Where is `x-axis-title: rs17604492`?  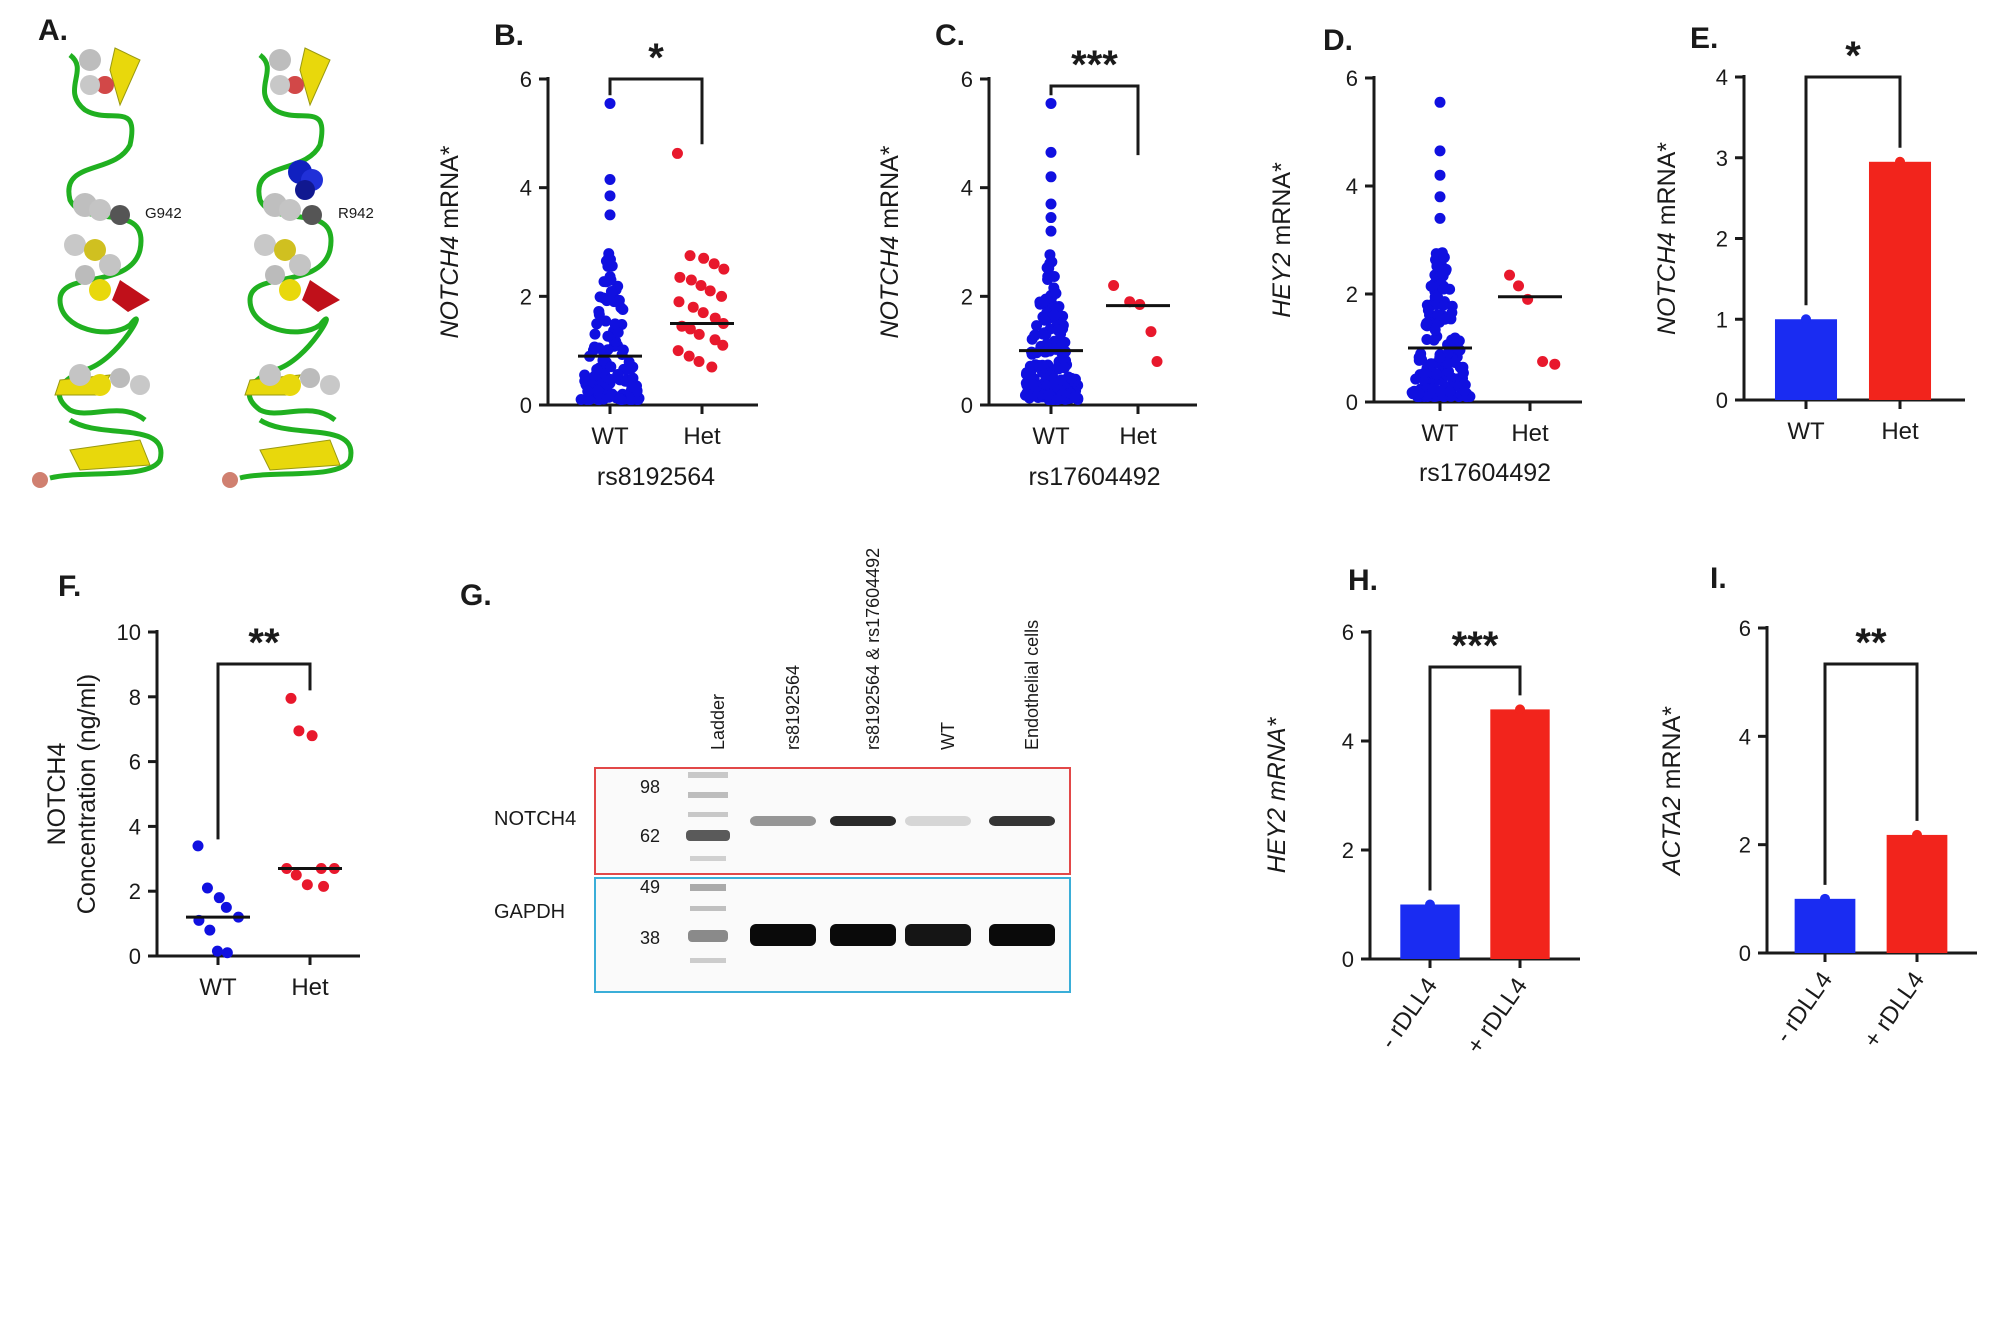 x-axis-title: rs17604492 is located at coordinates (1485, 473).